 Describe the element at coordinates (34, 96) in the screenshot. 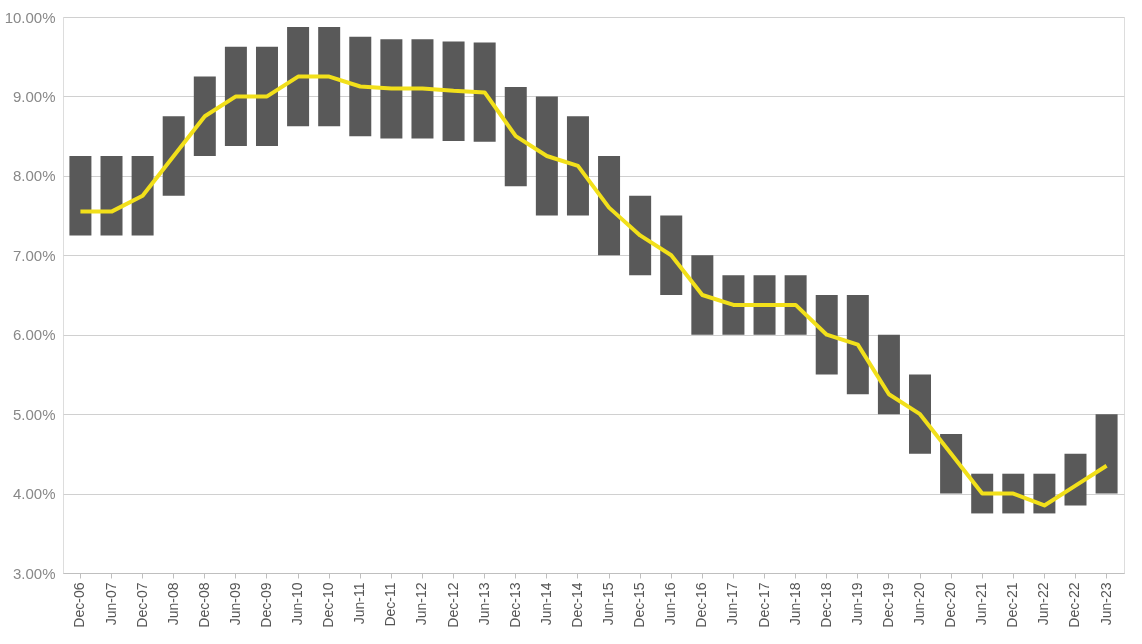

I see `y-tick-label: 9.00%` at that location.